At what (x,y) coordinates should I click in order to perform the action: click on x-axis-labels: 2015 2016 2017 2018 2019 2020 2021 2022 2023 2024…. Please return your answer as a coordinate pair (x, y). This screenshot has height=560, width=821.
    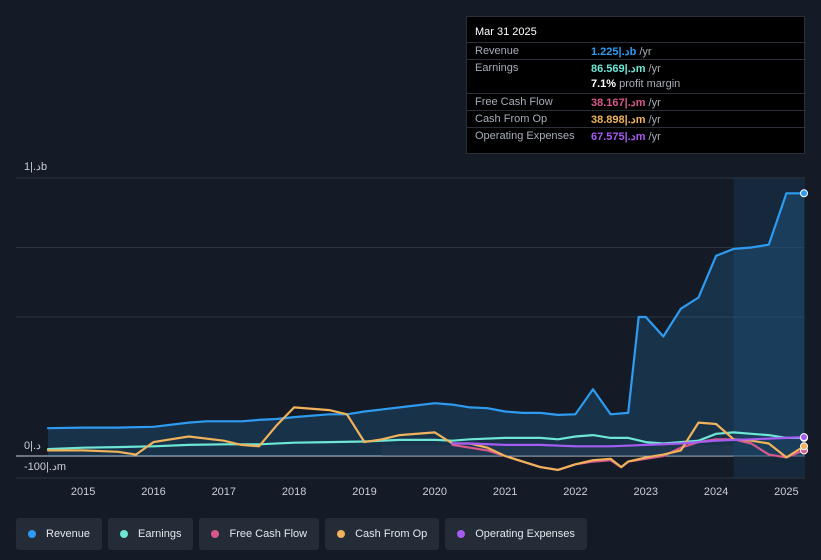
    Looking at the image, I should click on (435, 492).